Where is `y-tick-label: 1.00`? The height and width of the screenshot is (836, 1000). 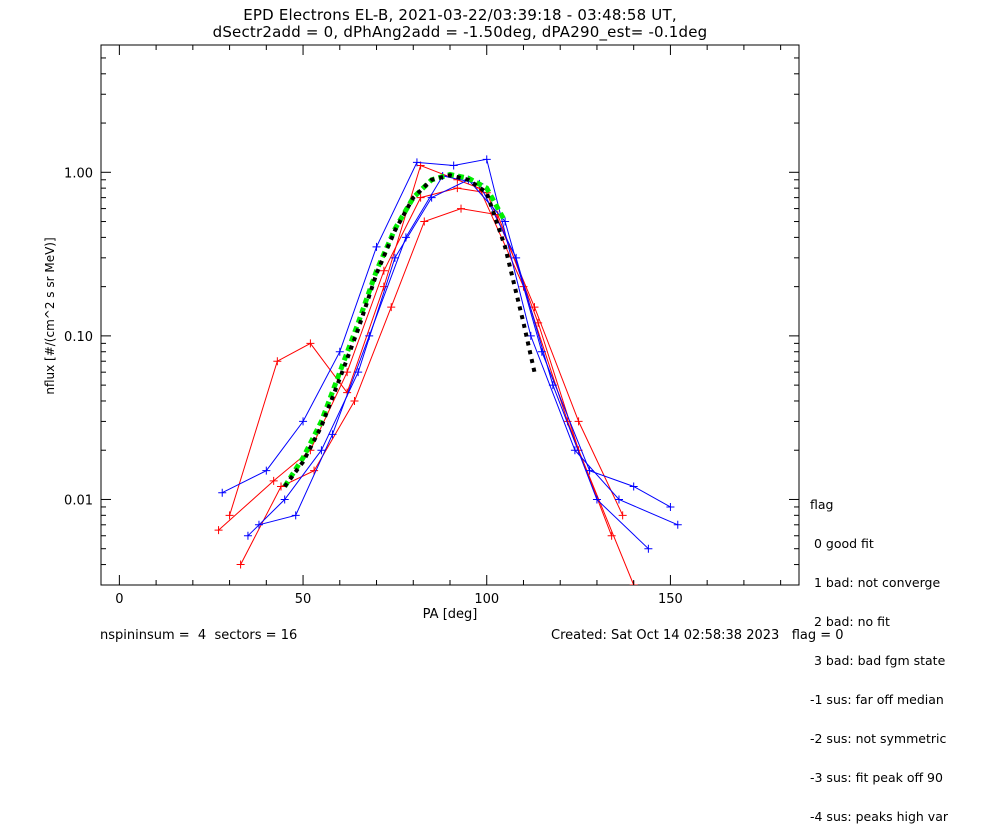
y-tick-label: 1.00 is located at coordinates (78, 173).